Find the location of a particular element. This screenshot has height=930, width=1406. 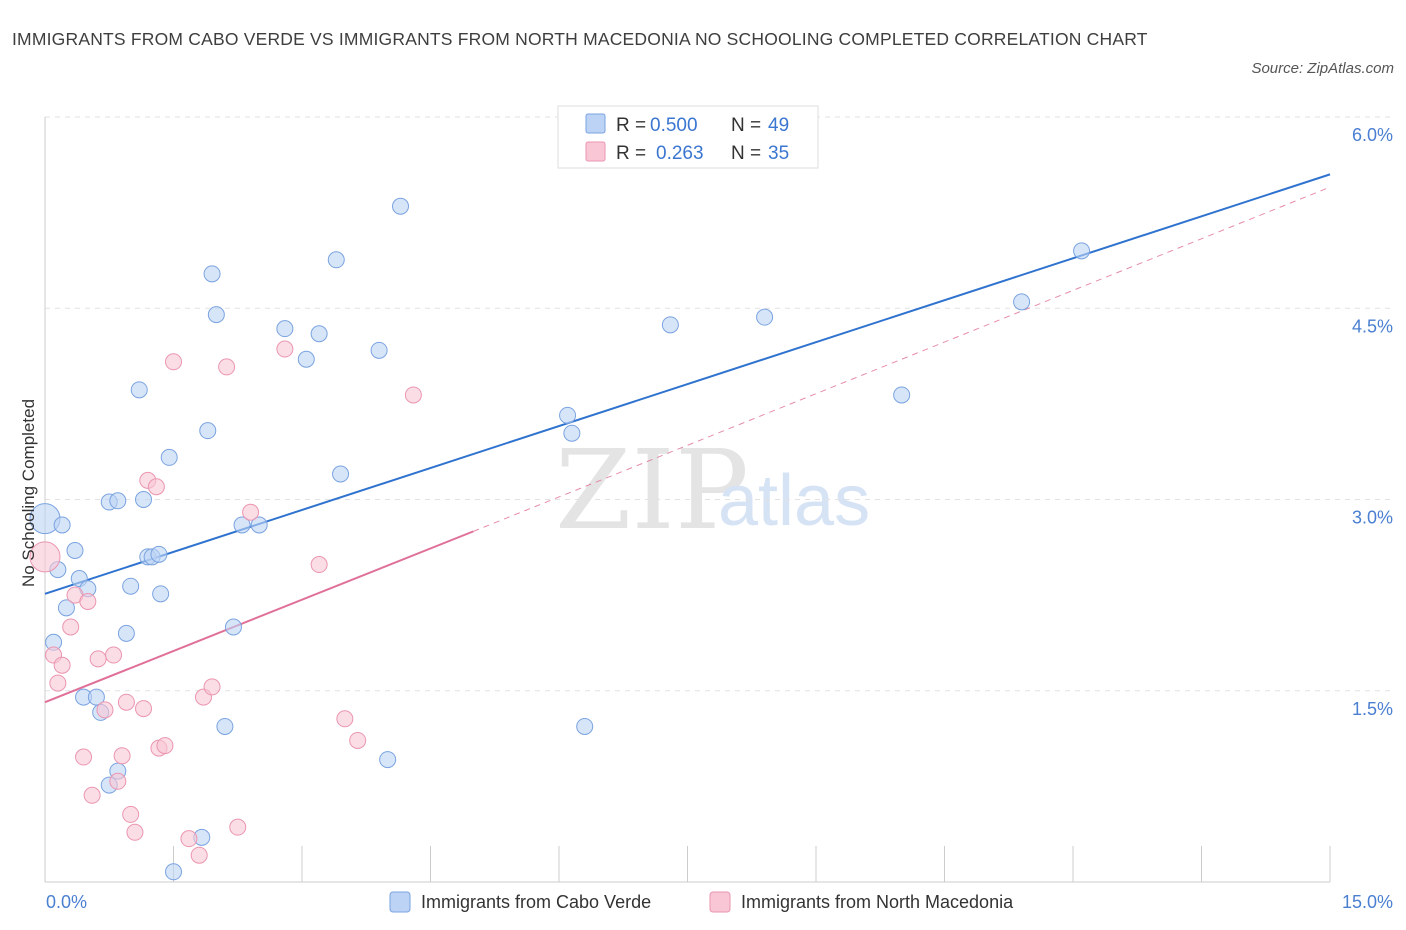

legend-n-value-blue: 49 is located at coordinates (778, 125).